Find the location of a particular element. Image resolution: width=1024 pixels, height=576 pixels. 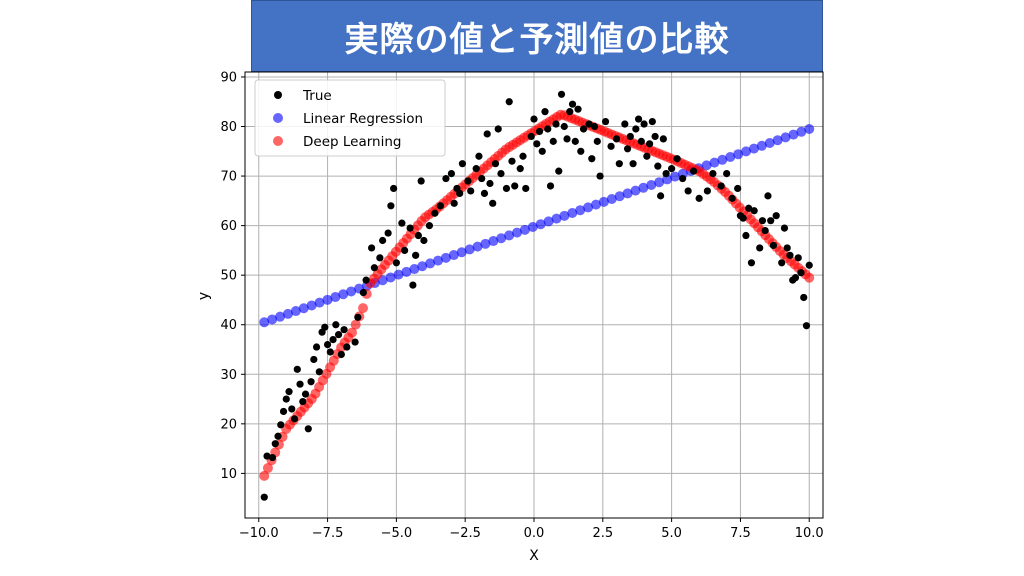

y-tick-label: 50 is located at coordinates (228, 276).